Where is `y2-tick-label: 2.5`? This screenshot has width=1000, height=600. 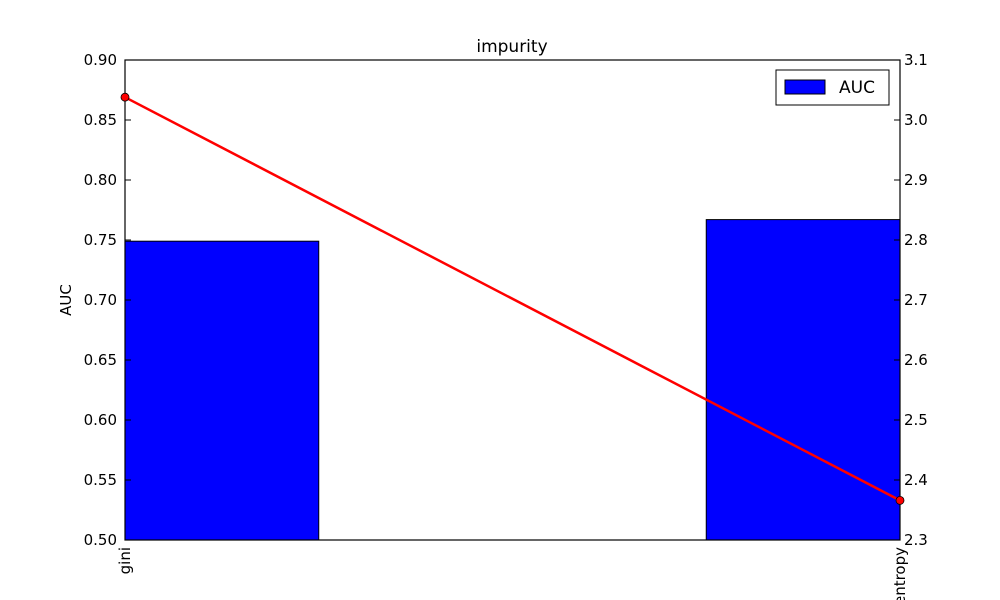
y2-tick-label: 2.5 is located at coordinates (916, 420).